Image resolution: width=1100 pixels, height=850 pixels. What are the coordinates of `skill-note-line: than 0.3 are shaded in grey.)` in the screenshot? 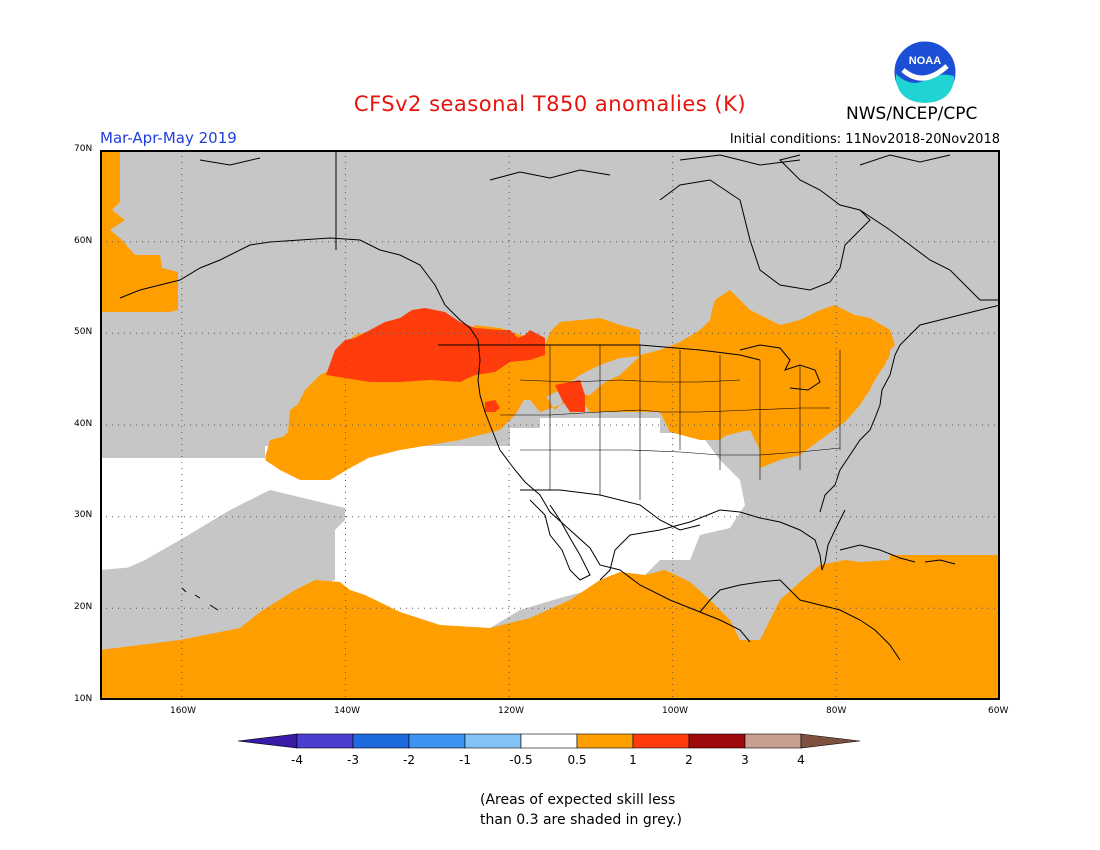 It's located at (581, 820).